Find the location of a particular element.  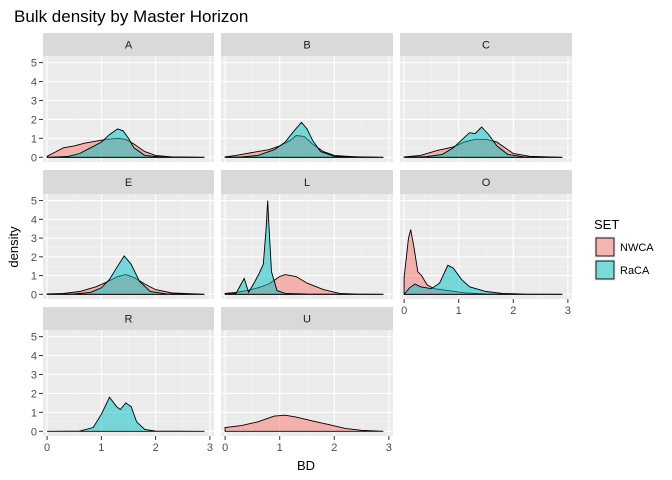

panel-u: U 0 1 2 3 is located at coordinates (307, 380).